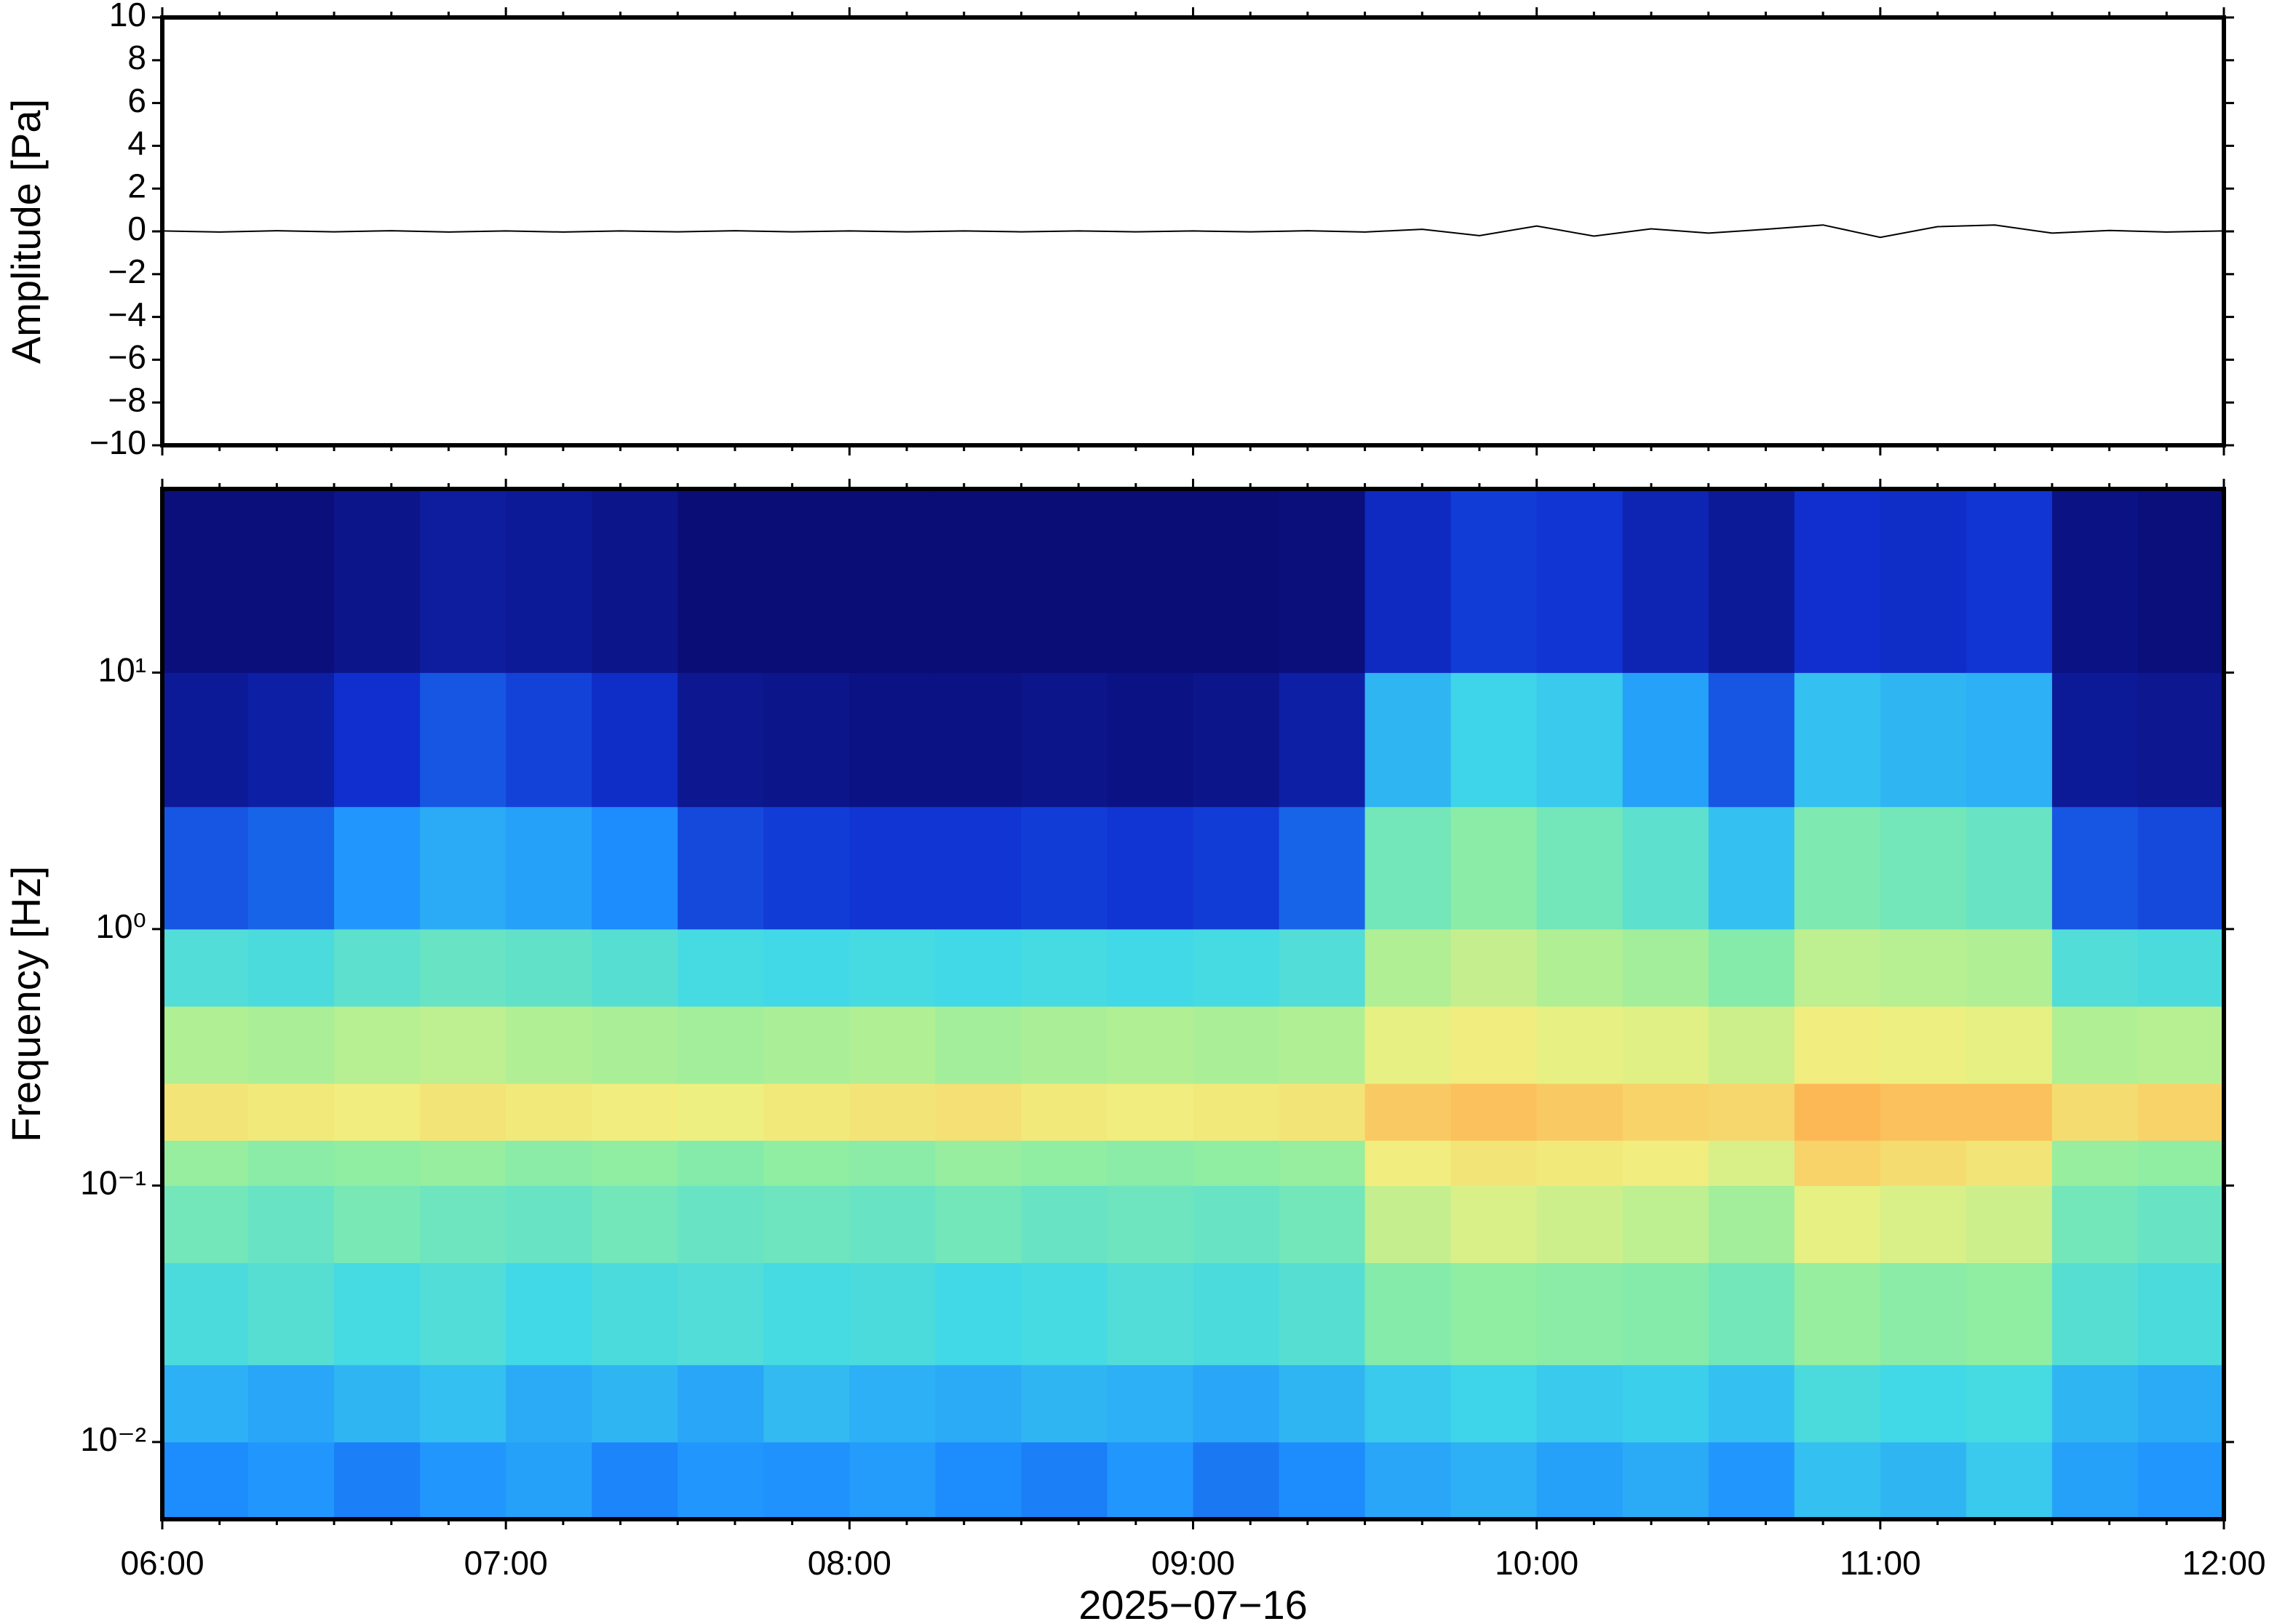 Image resolution: width=2269 pixels, height=1624 pixels. What do you see at coordinates (137, 185) in the screenshot?
I see `y-tick-label: 2` at bounding box center [137, 185].